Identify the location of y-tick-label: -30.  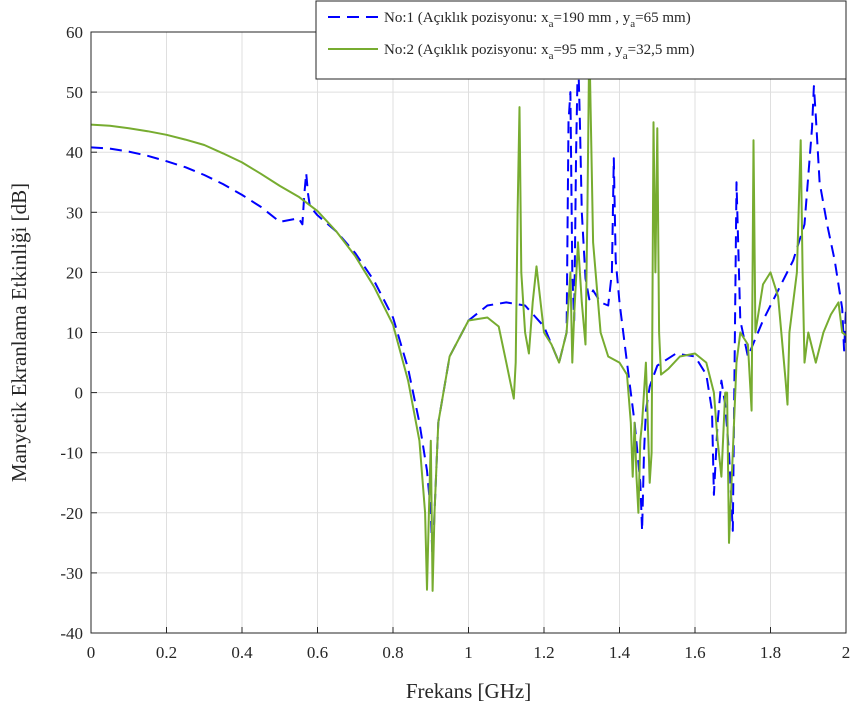
(71, 573).